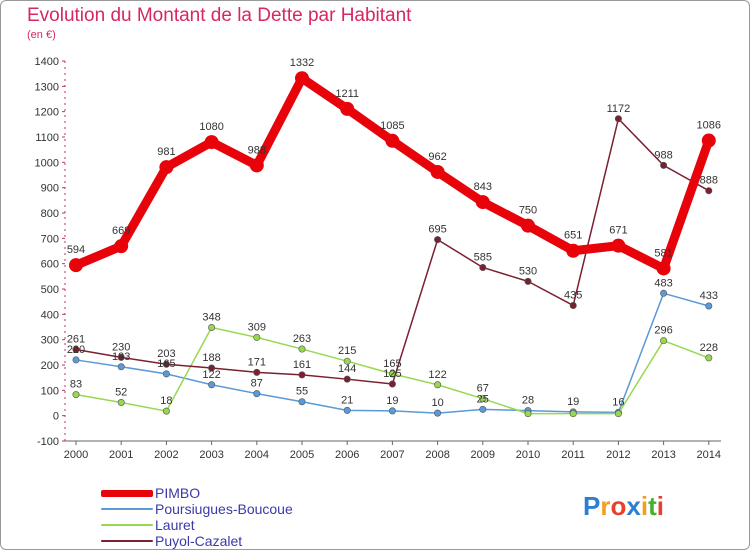  Describe the element at coordinates (47, 87) in the screenshot. I see `y-tick-label: 1300` at that location.